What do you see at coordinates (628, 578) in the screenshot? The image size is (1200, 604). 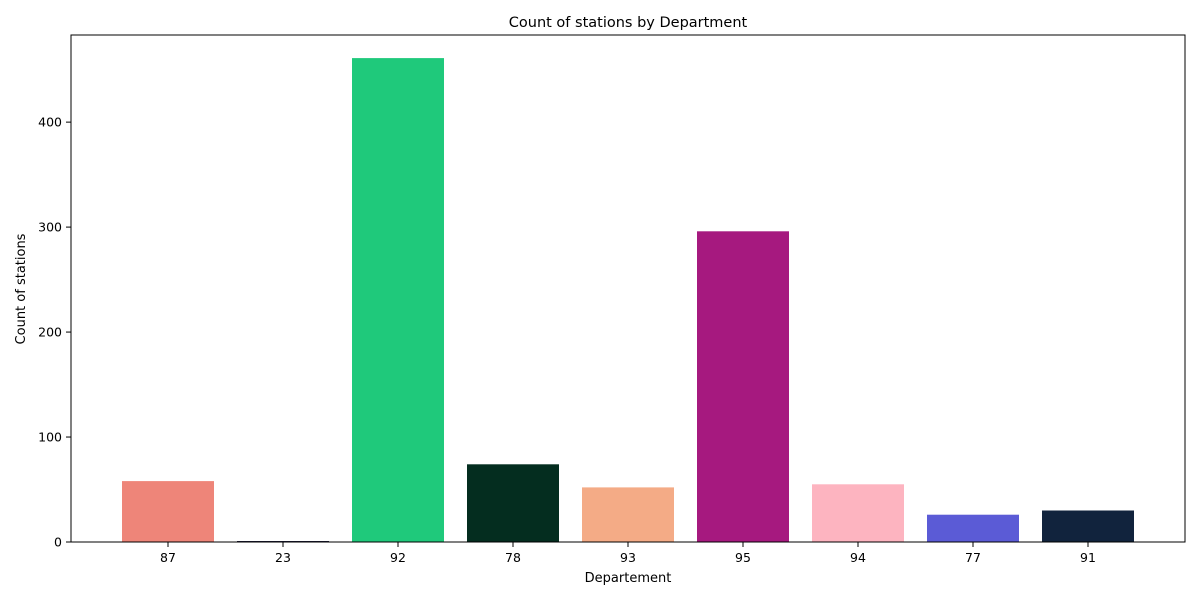 I see `x-axis-label: Departement` at bounding box center [628, 578].